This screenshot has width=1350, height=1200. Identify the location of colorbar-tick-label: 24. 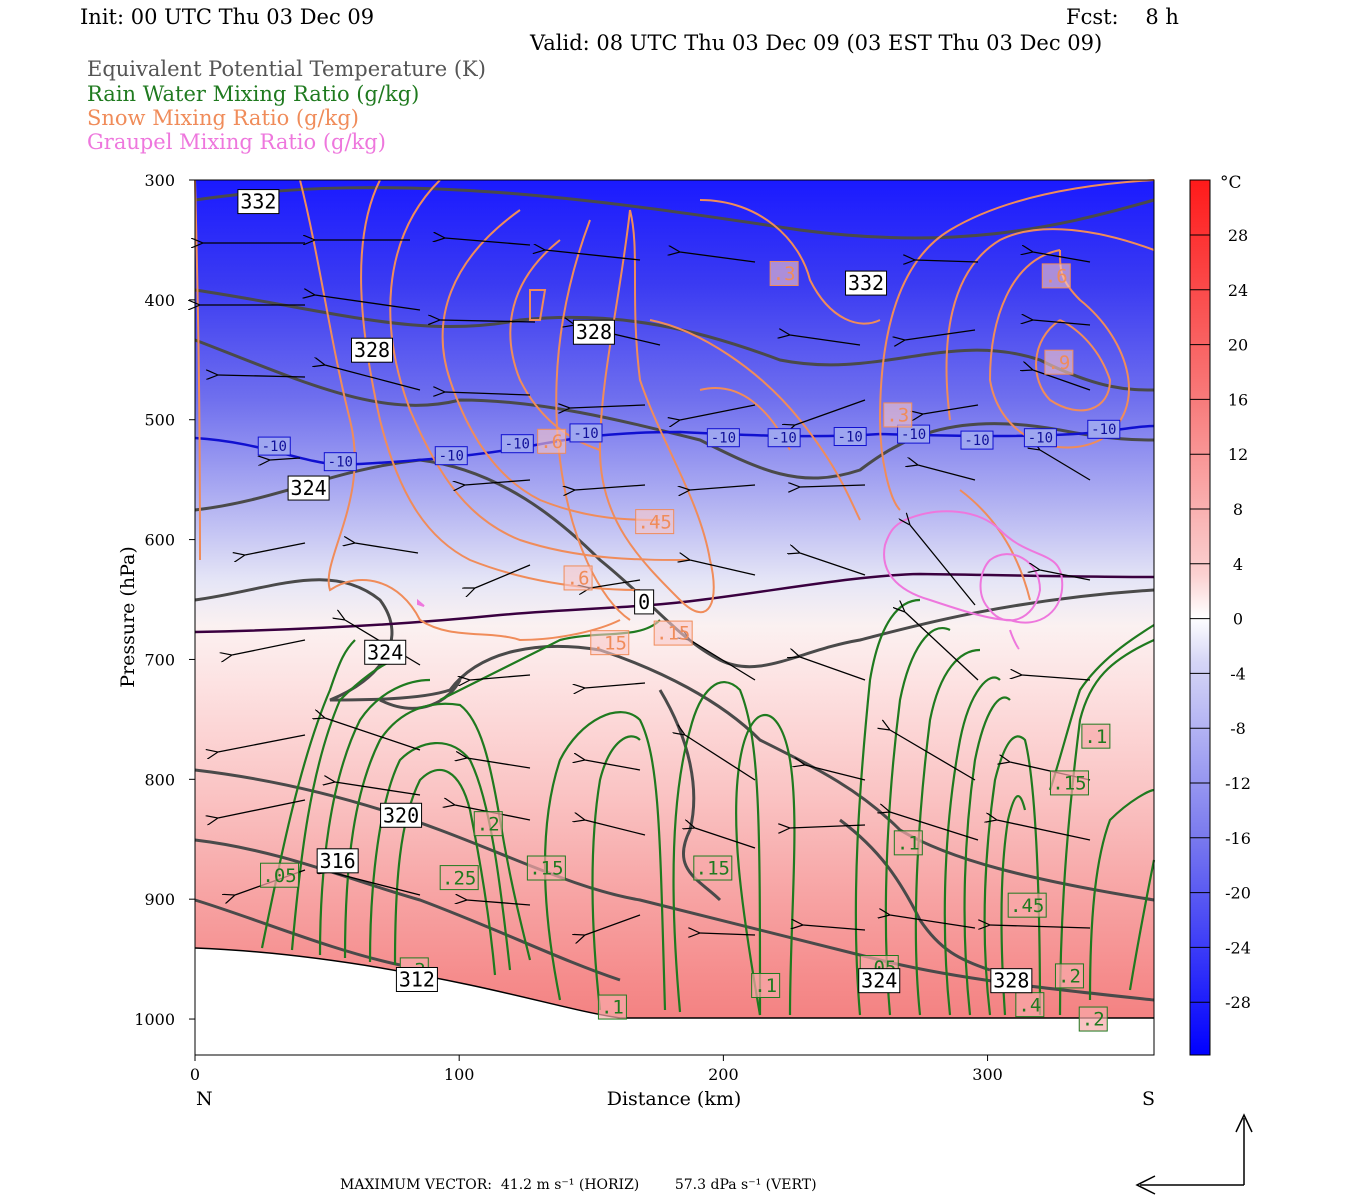
(1238, 290).